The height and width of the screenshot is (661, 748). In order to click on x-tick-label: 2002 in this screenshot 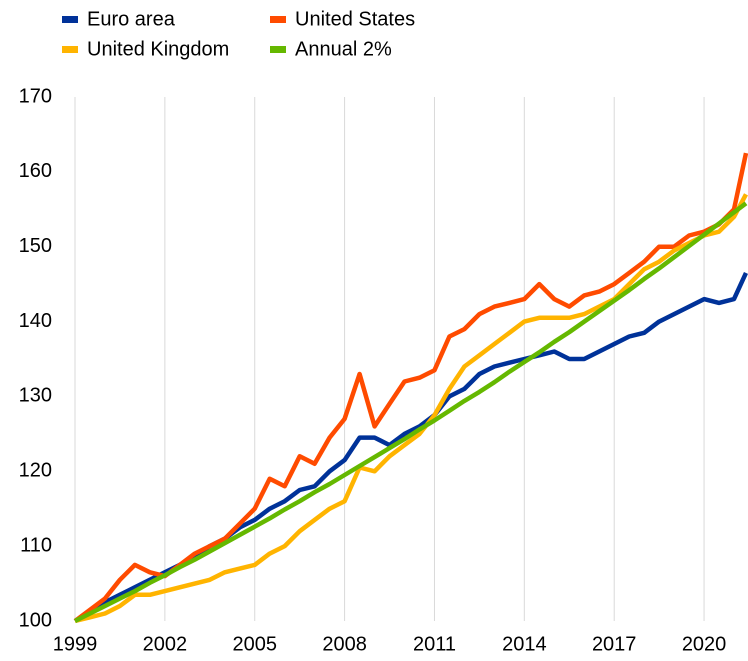, I will do `click(165, 644)`.